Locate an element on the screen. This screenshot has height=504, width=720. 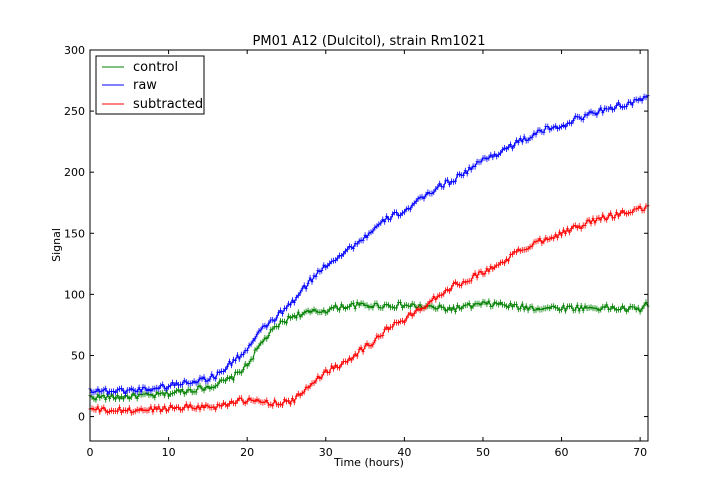
y-tick-label: 150 is located at coordinates (74, 233).